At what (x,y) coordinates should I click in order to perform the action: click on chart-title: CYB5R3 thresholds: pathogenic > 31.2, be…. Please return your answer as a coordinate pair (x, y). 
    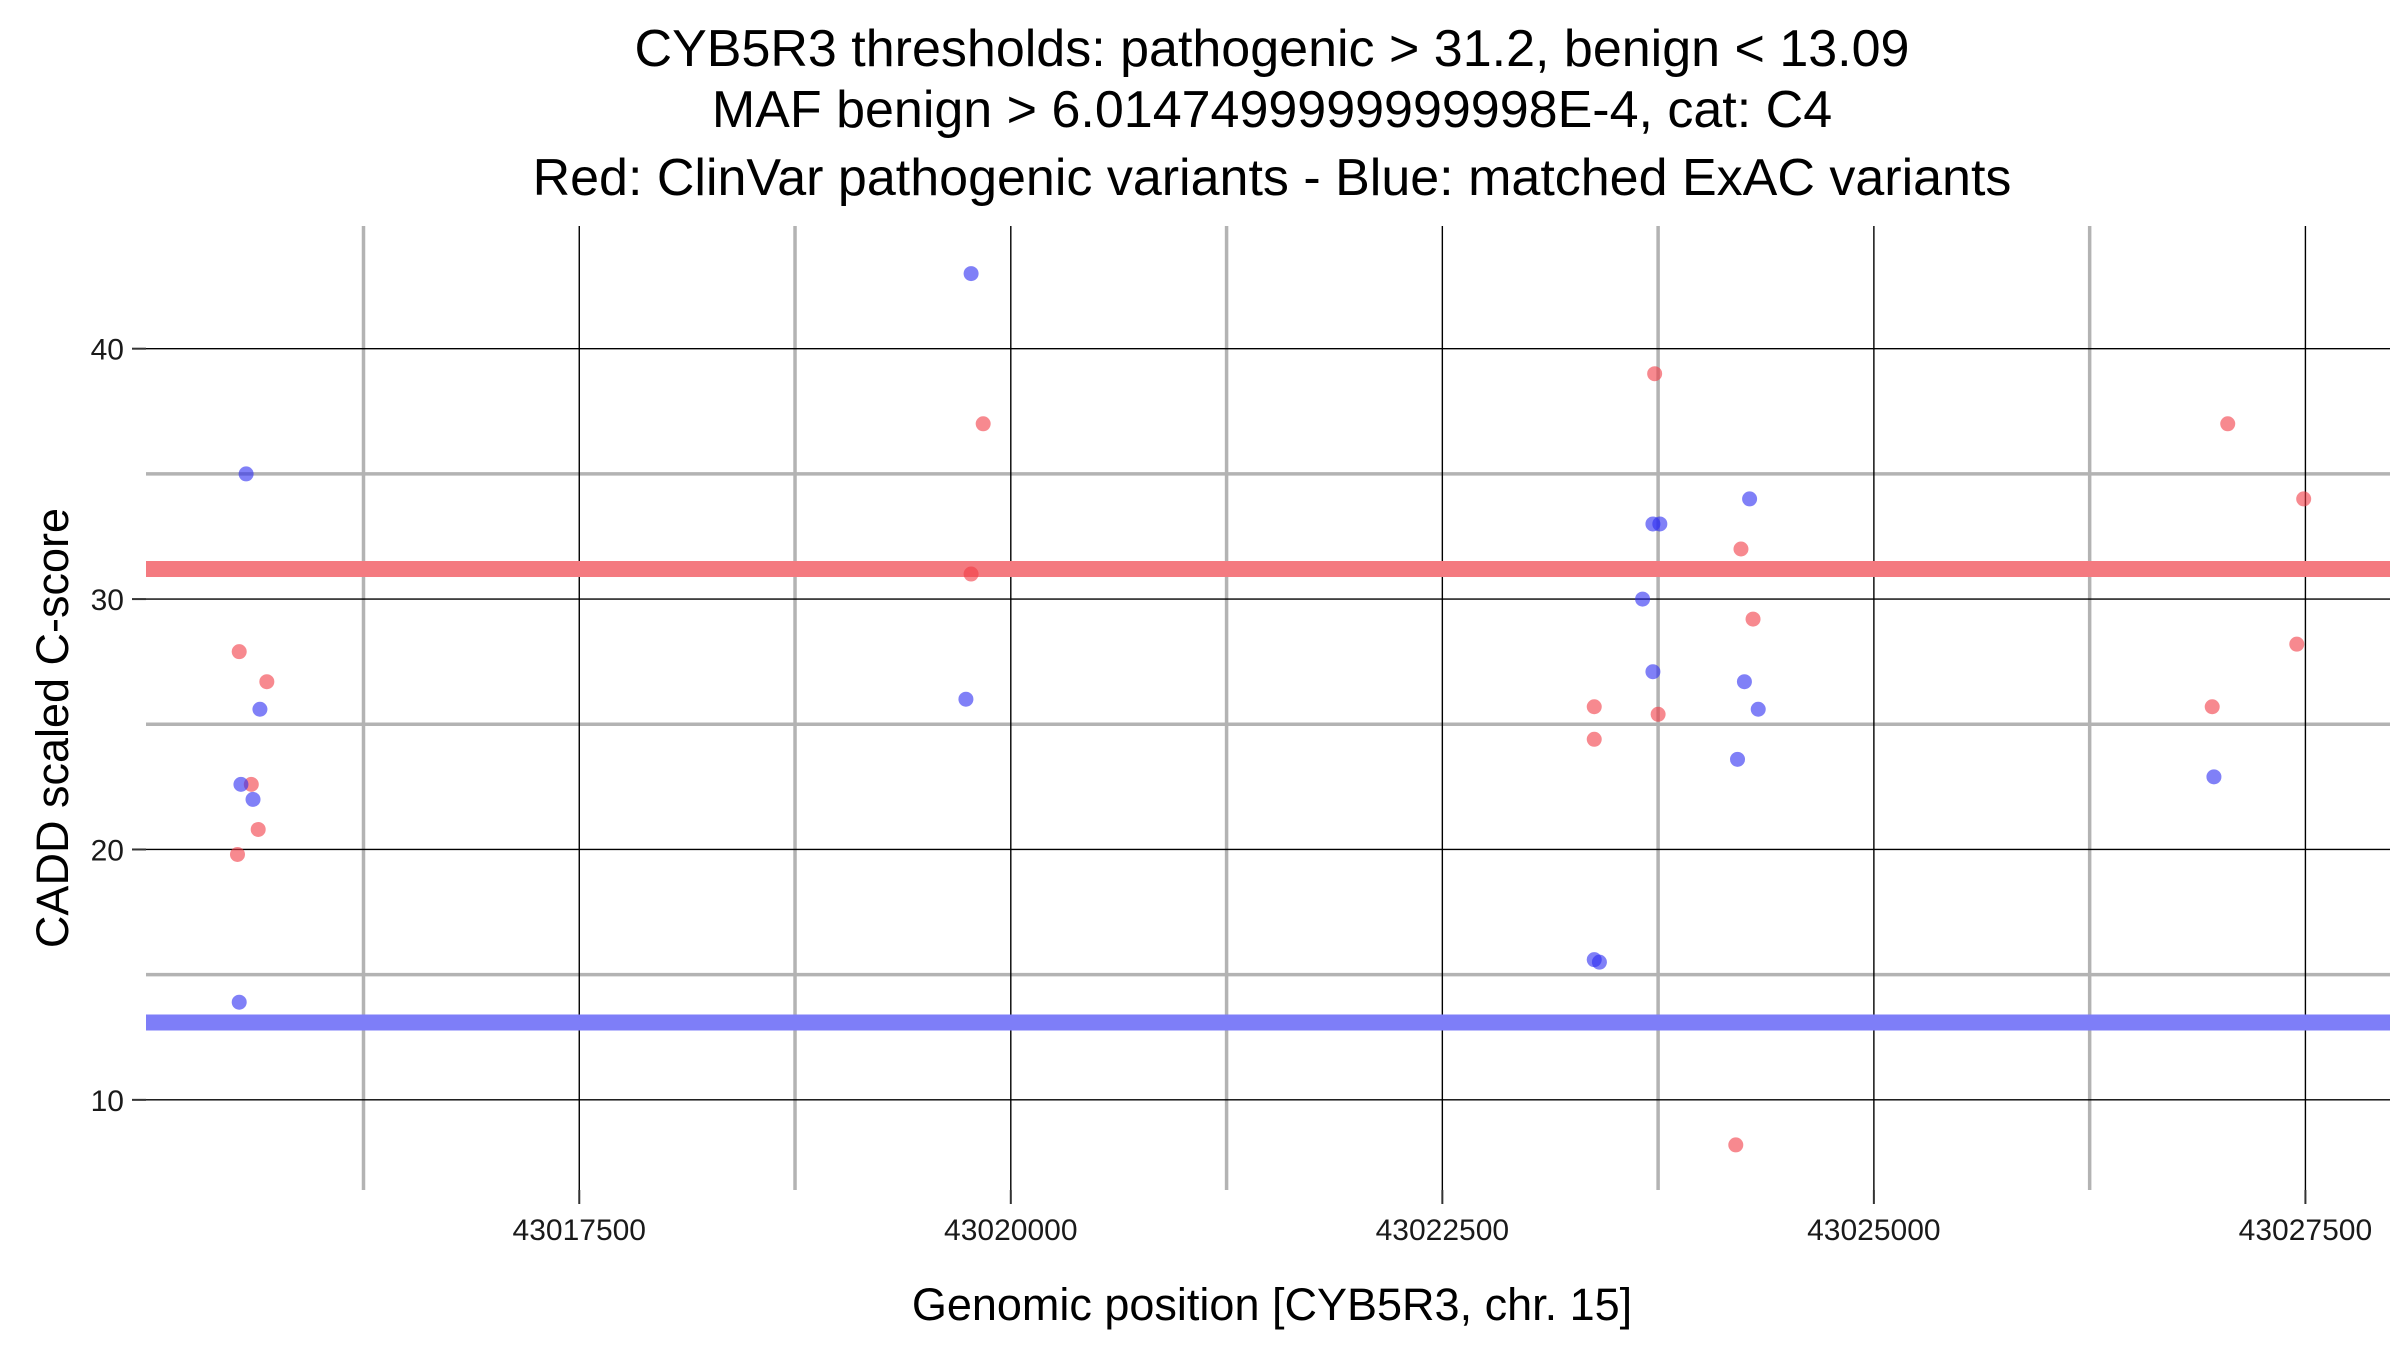
    Looking at the image, I should click on (1272, 113).